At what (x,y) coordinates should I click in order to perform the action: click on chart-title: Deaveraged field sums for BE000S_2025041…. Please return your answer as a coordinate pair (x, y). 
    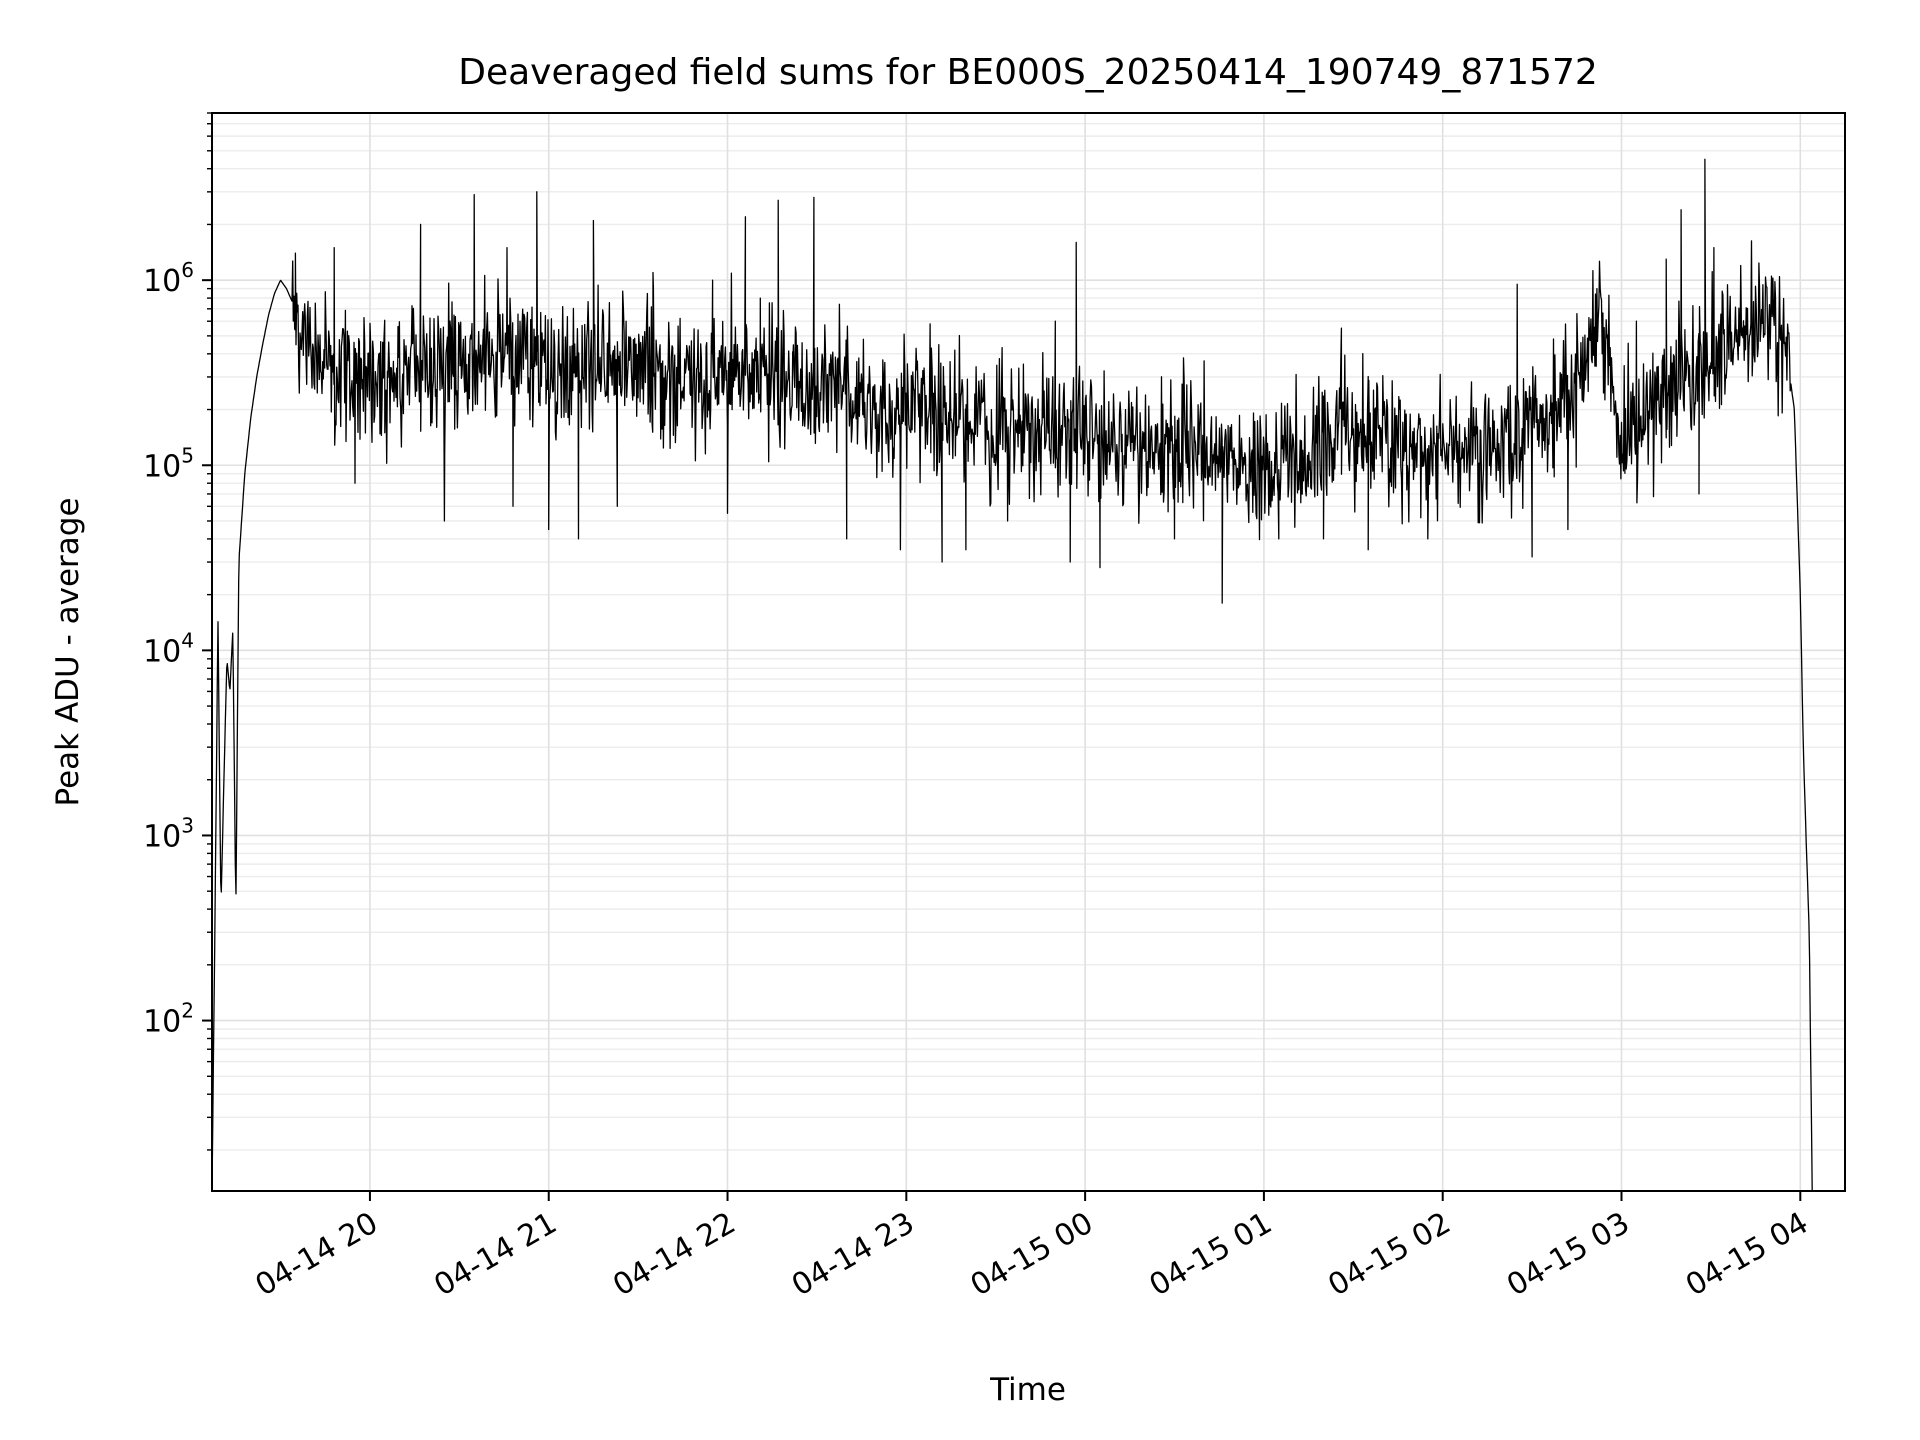
    Looking at the image, I should click on (1028, 72).